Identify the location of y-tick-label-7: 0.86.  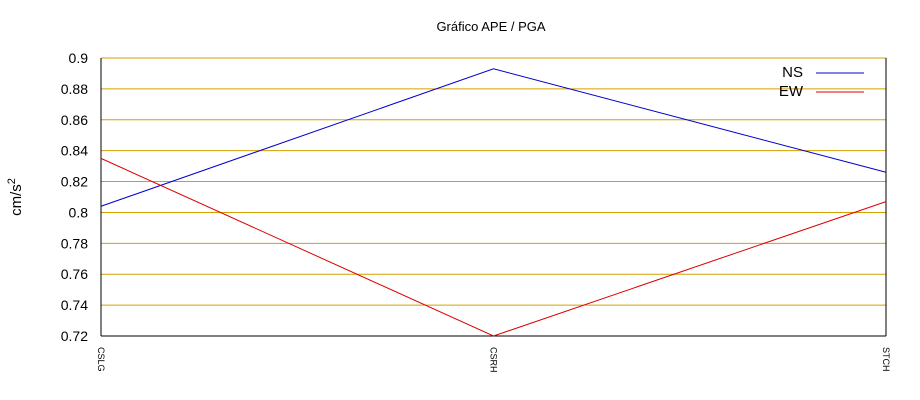
(74, 120).